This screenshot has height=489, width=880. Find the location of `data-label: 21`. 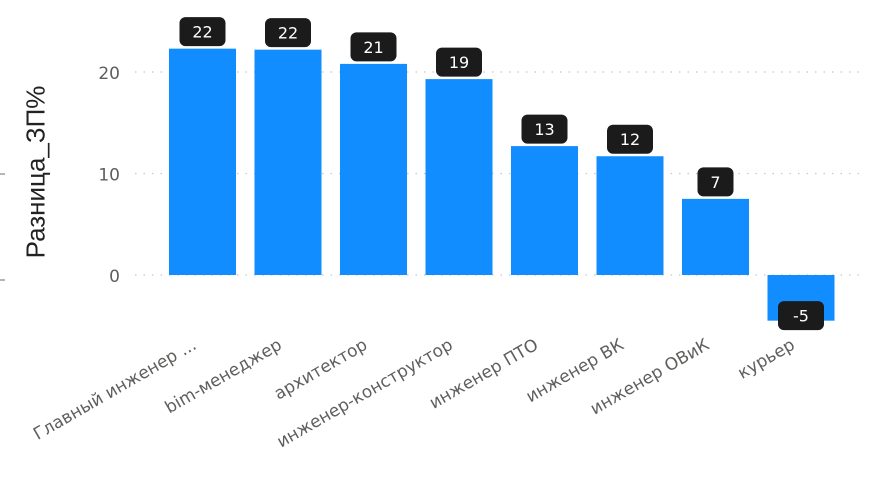

data-label: 21 is located at coordinates (373, 47).